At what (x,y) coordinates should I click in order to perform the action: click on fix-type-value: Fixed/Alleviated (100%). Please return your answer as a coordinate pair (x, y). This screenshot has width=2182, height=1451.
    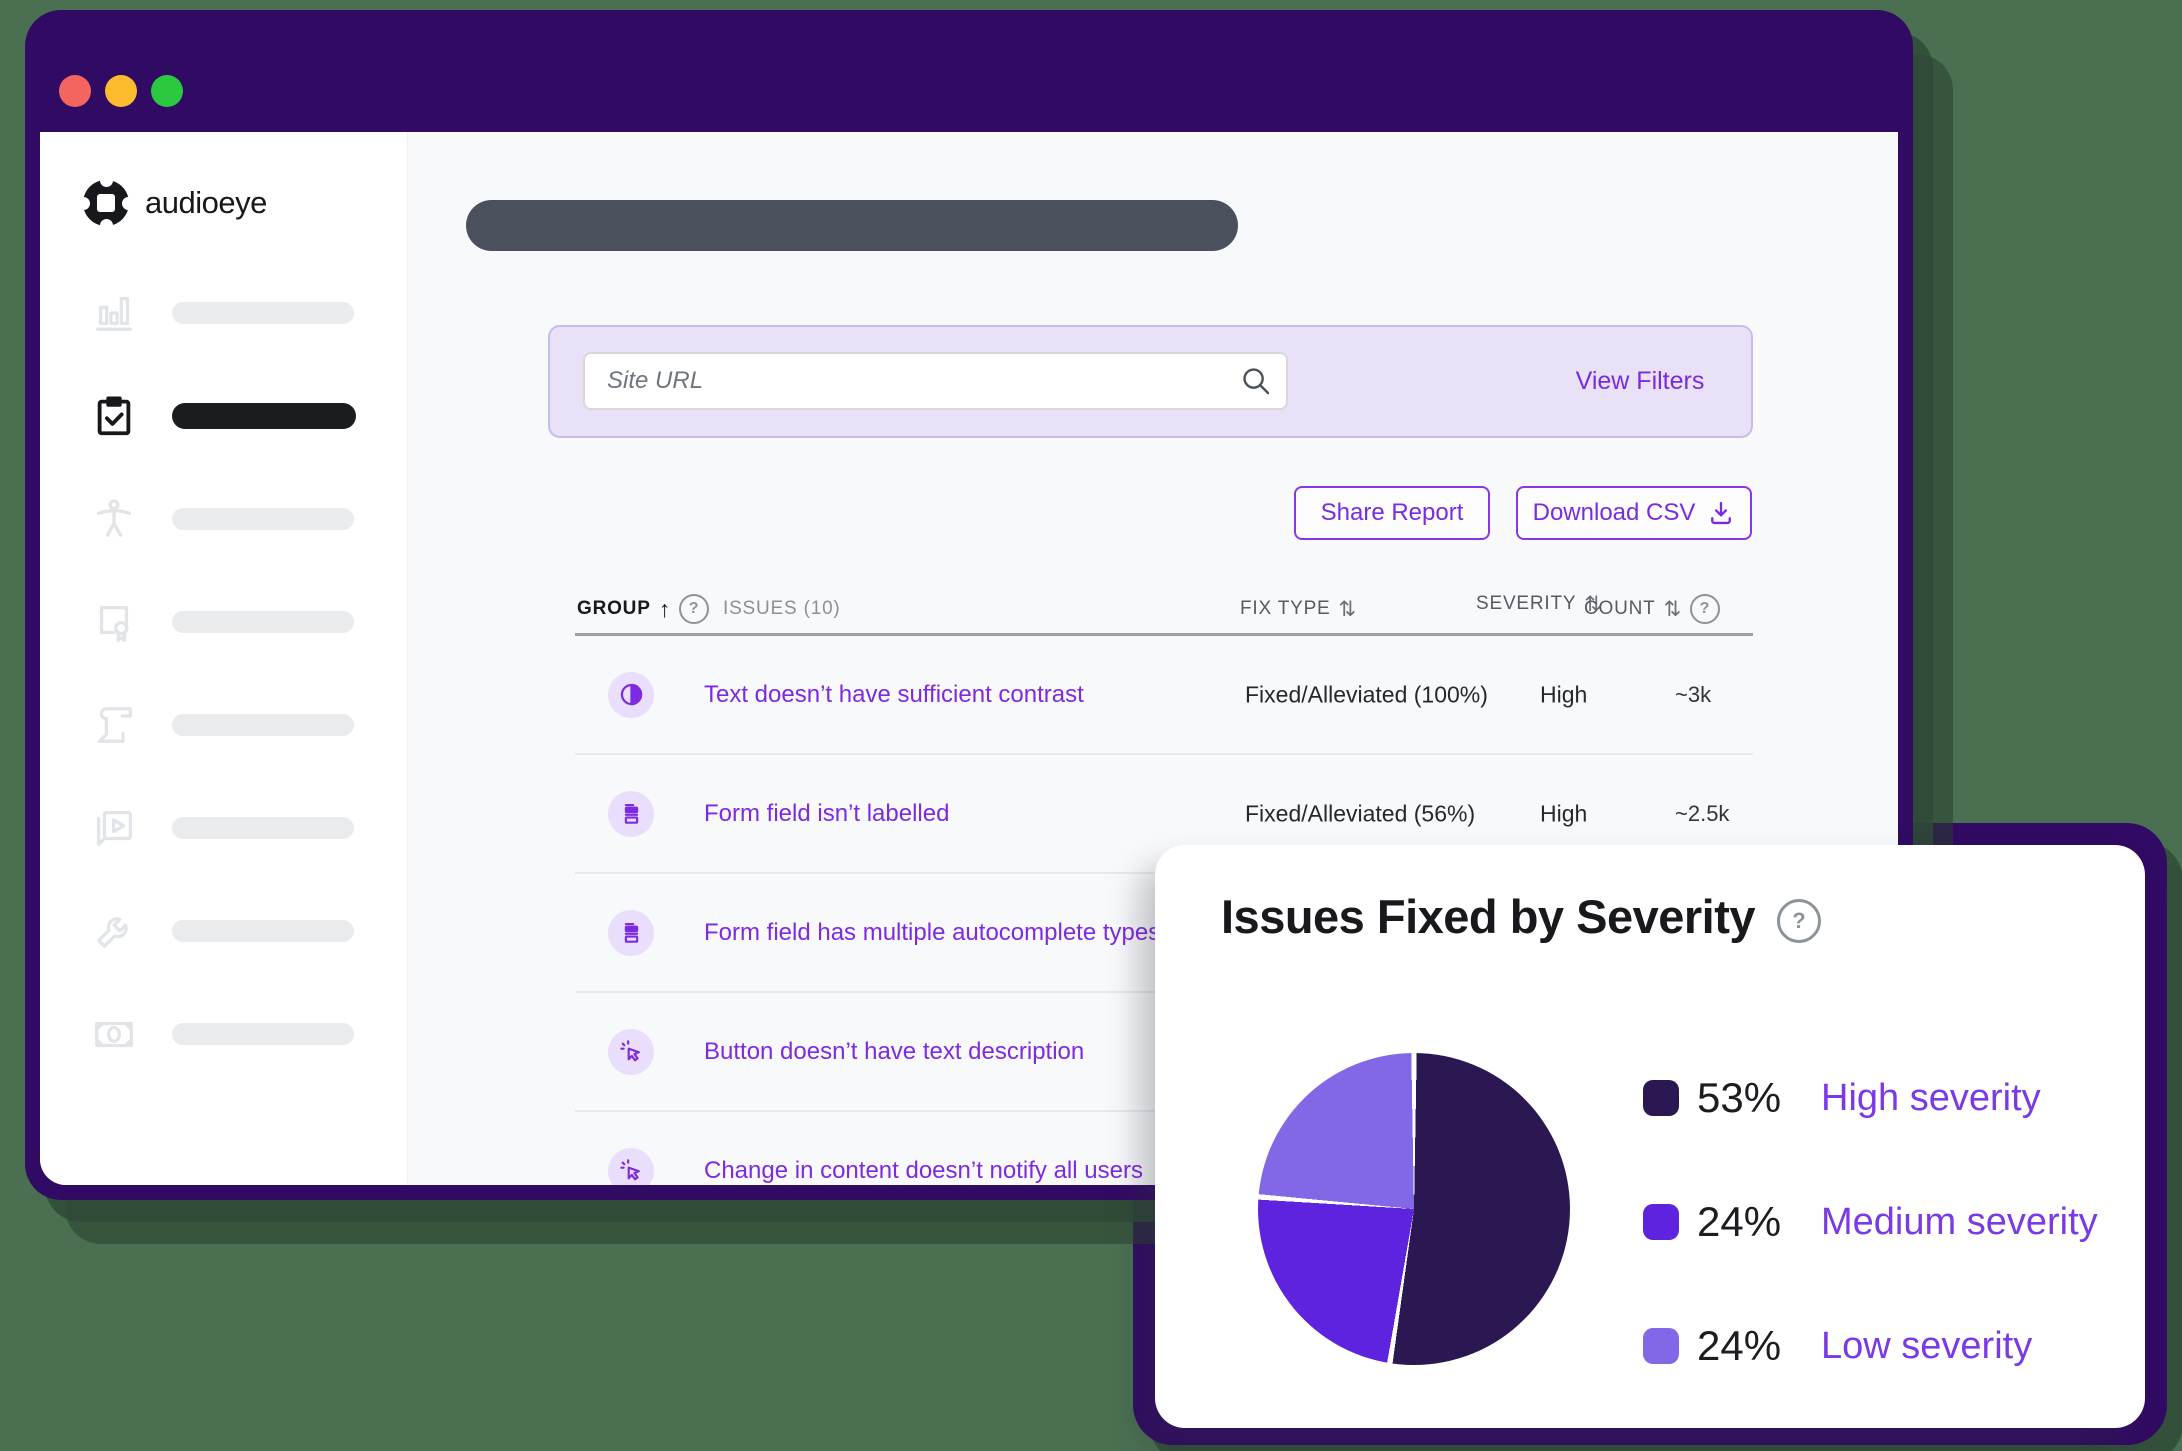
    Looking at the image, I should click on (1366, 694).